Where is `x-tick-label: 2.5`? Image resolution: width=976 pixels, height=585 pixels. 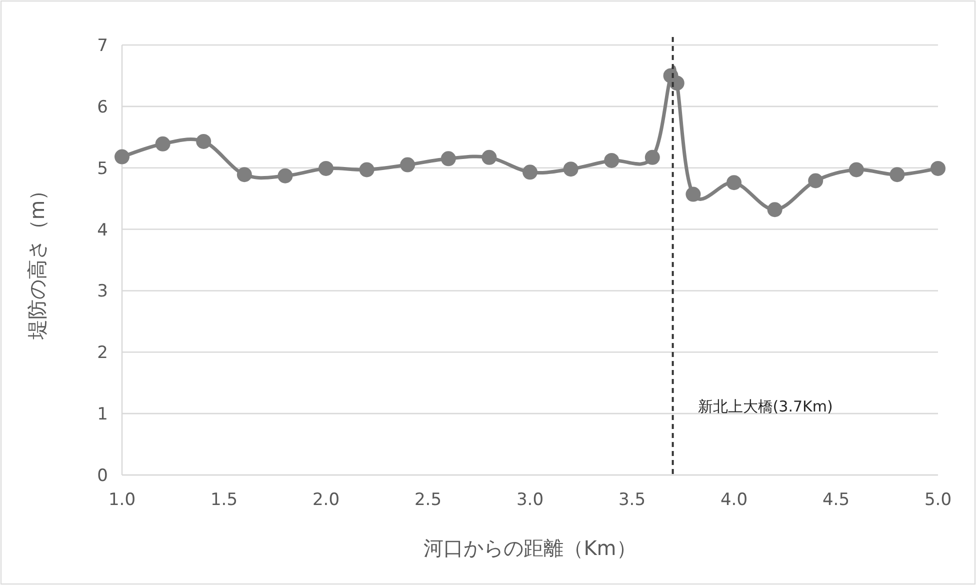 x-tick-label: 2.5 is located at coordinates (428, 500).